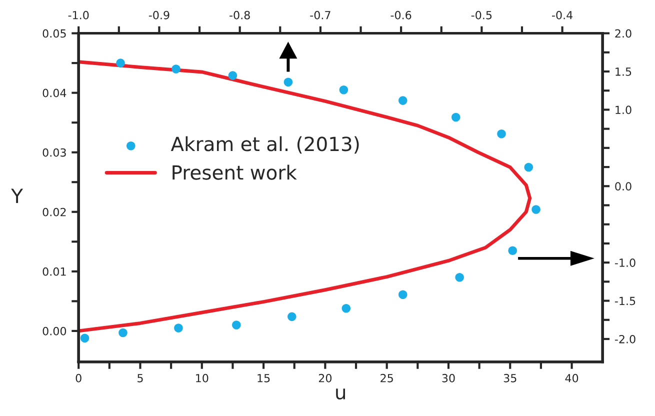 The height and width of the screenshot is (416, 655). What do you see at coordinates (625, 262) in the screenshot?
I see `y2-tick-label: -1.0` at bounding box center [625, 262].